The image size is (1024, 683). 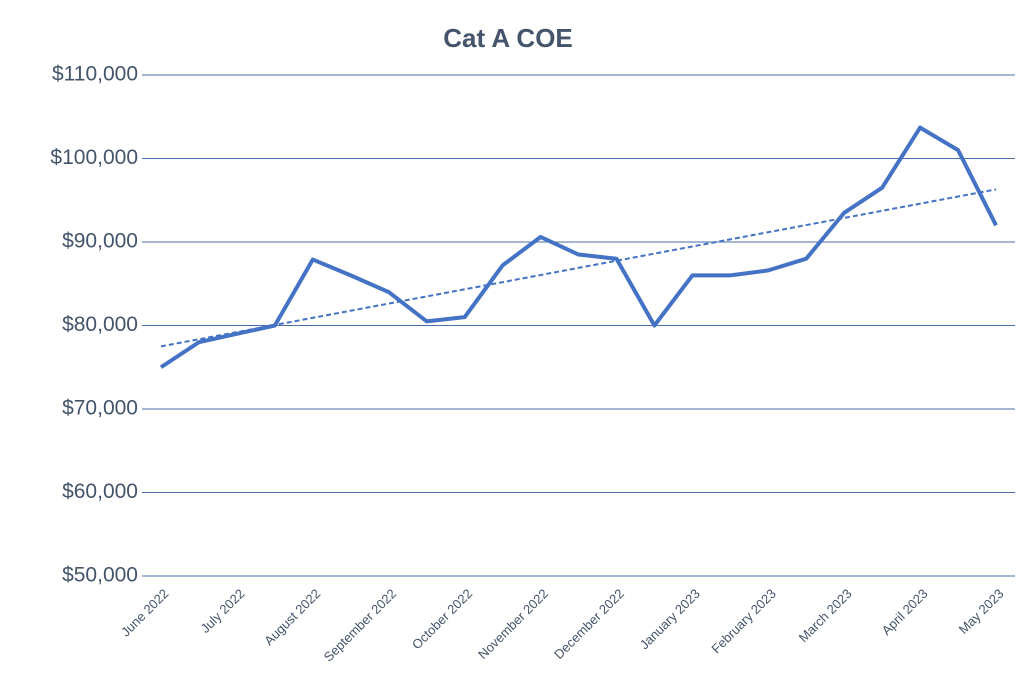 What do you see at coordinates (825, 615) in the screenshot?
I see `x-tick-label: March 2023` at bounding box center [825, 615].